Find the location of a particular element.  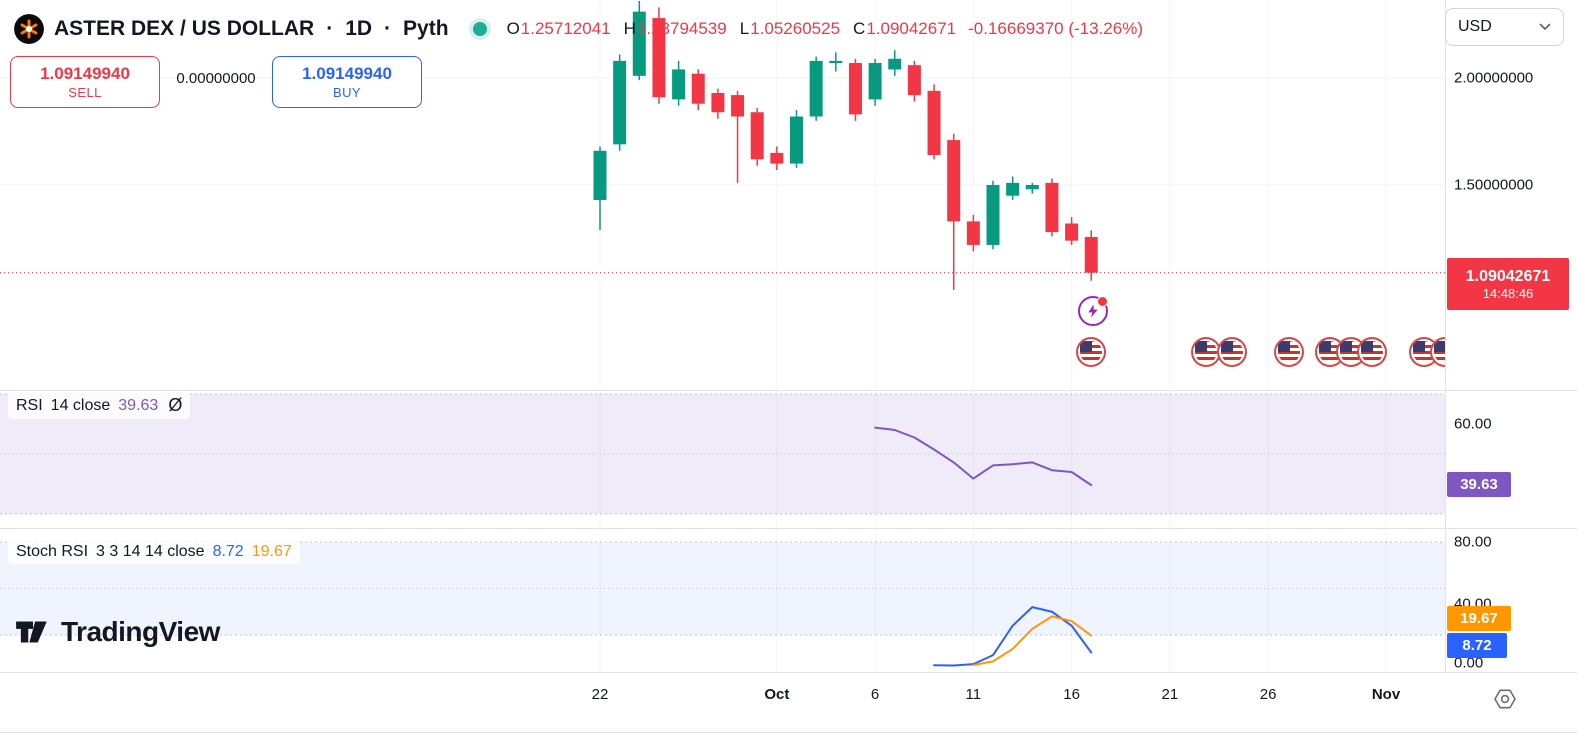

rsi-value-badge: 39.63 is located at coordinates (1479, 484).